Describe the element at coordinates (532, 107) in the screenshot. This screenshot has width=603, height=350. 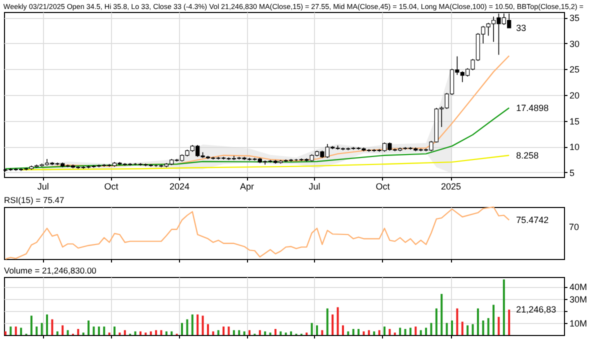
I see `annotation: 17.4898` at that location.